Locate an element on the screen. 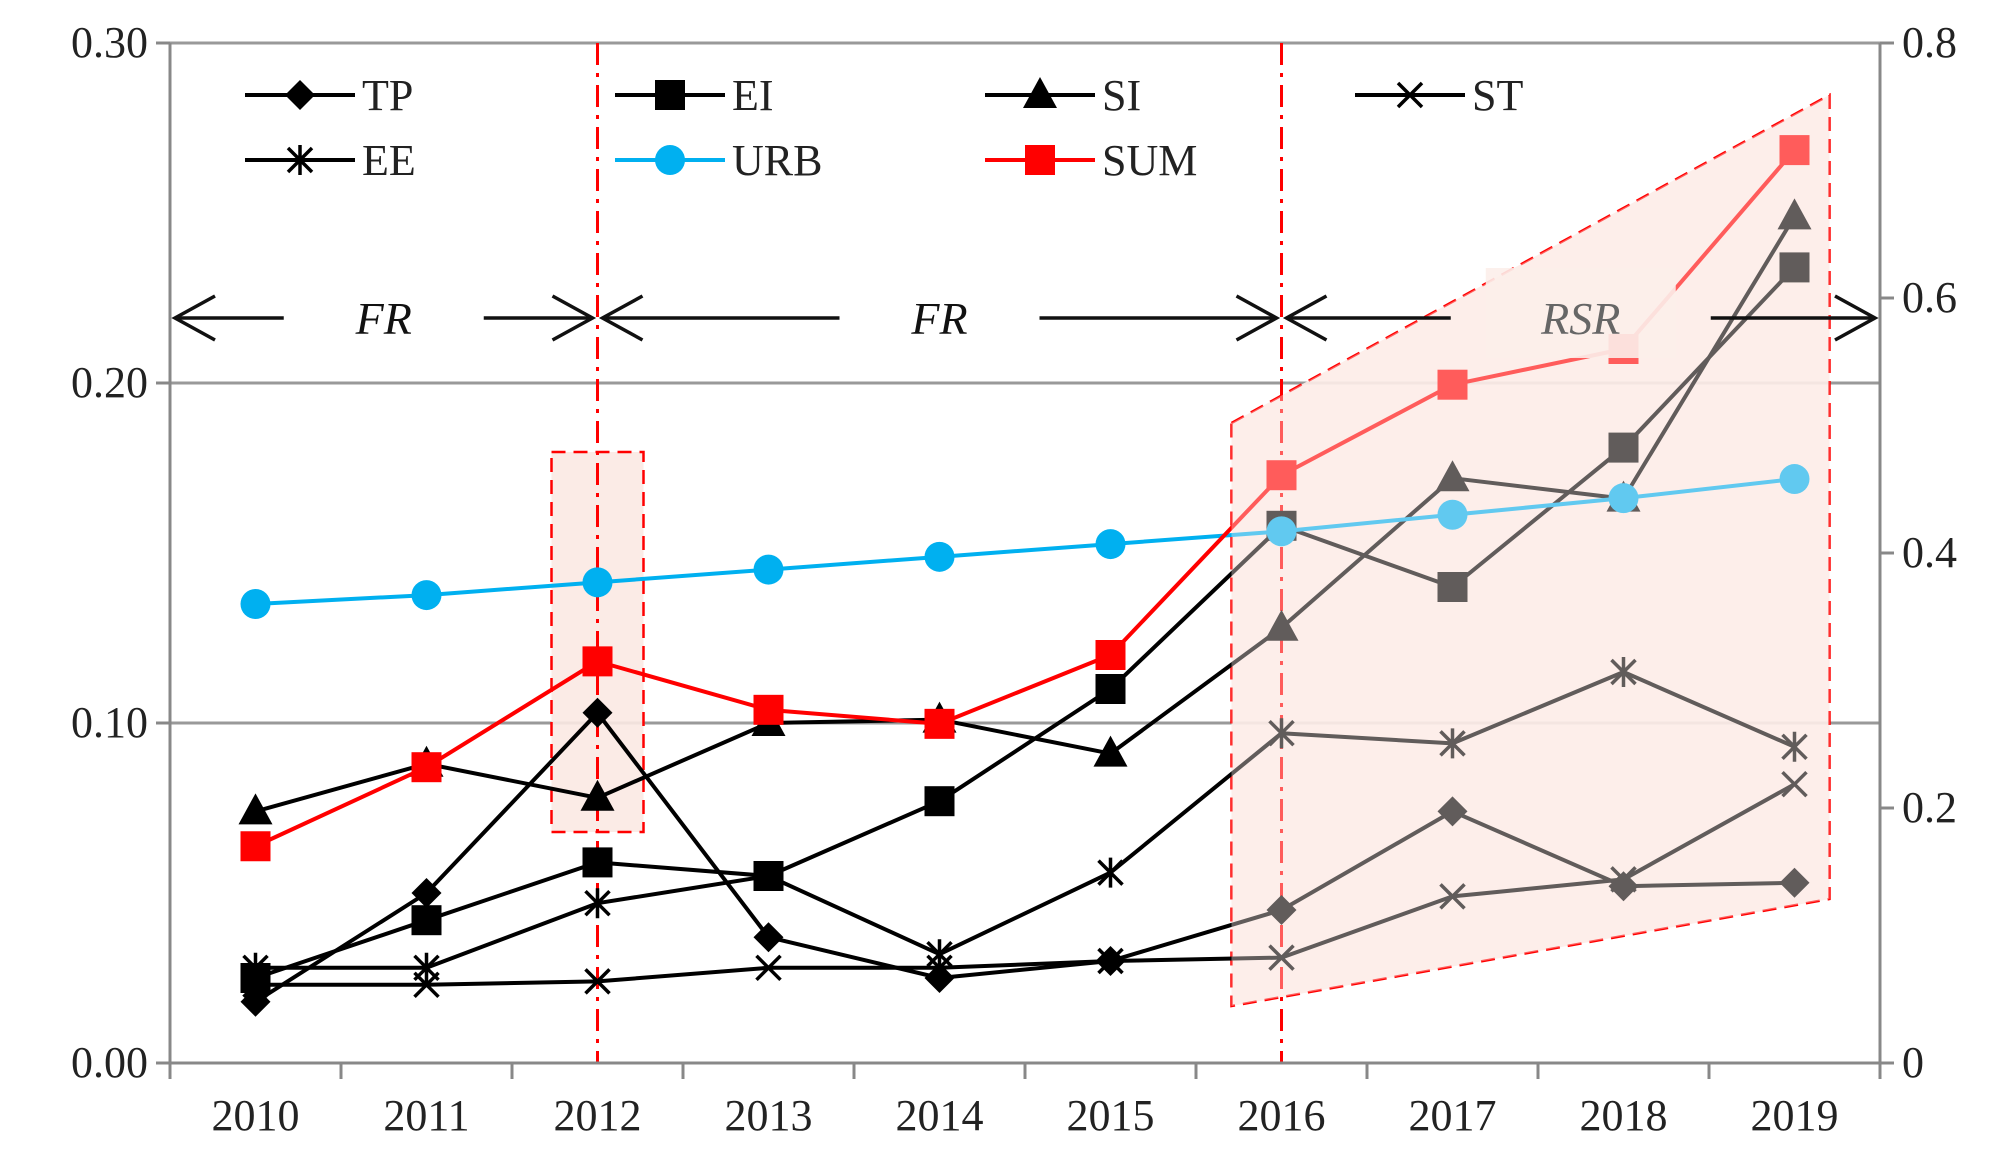  y-tick-label: 0.20 is located at coordinates (109, 382).